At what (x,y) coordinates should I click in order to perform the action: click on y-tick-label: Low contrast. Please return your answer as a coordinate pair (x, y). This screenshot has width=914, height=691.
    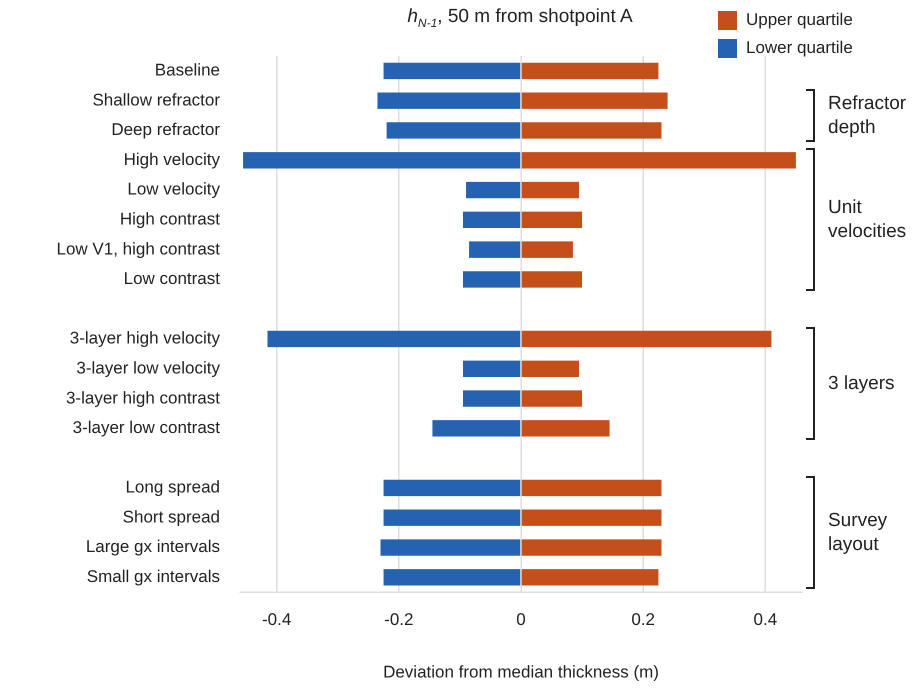
    Looking at the image, I should click on (172, 278).